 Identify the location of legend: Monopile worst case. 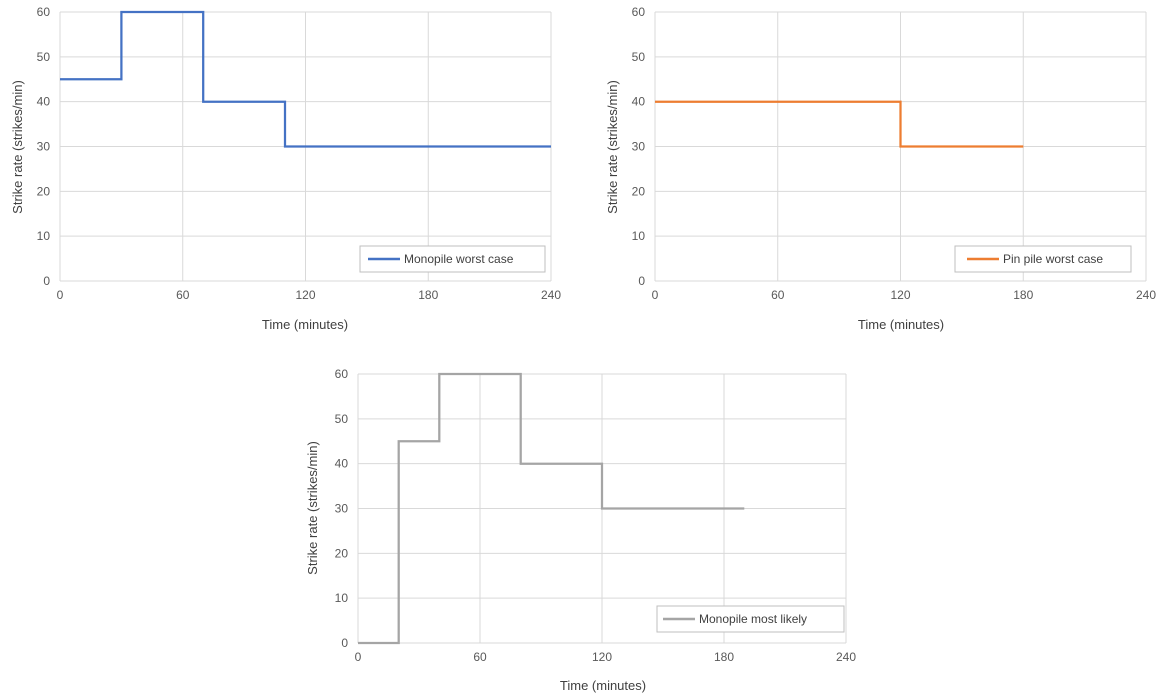
(452, 259).